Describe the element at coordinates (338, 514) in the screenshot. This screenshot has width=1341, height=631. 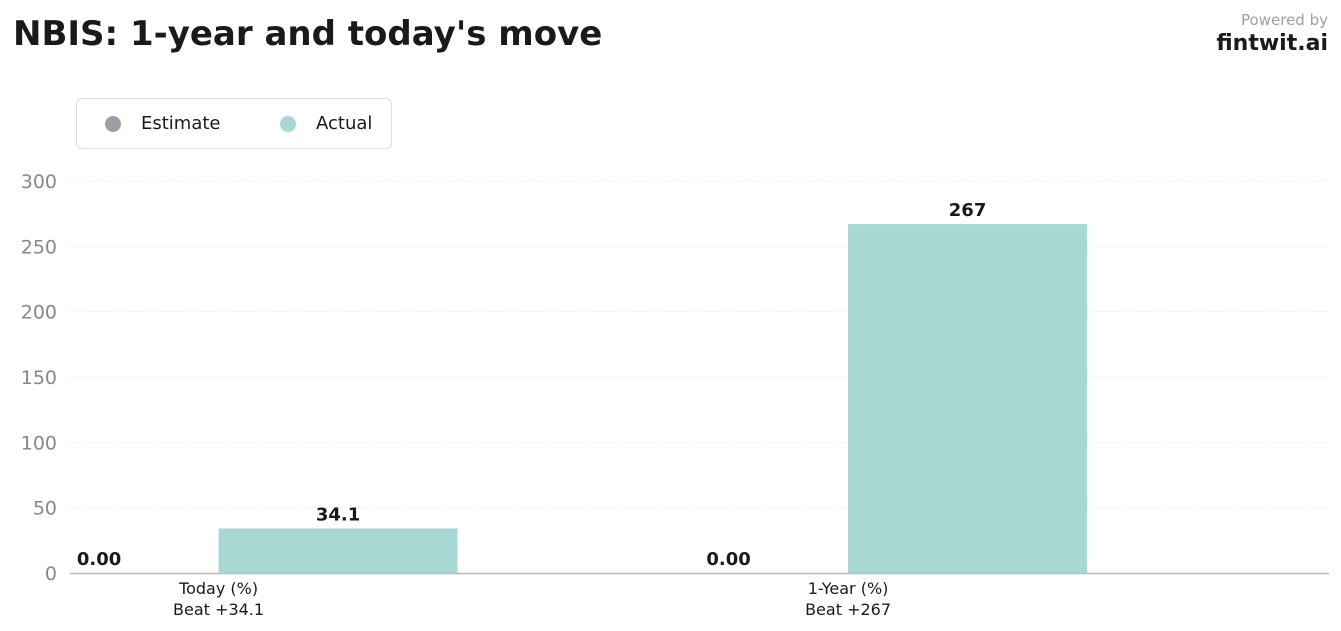
I see `data-label: 34.1` at that location.